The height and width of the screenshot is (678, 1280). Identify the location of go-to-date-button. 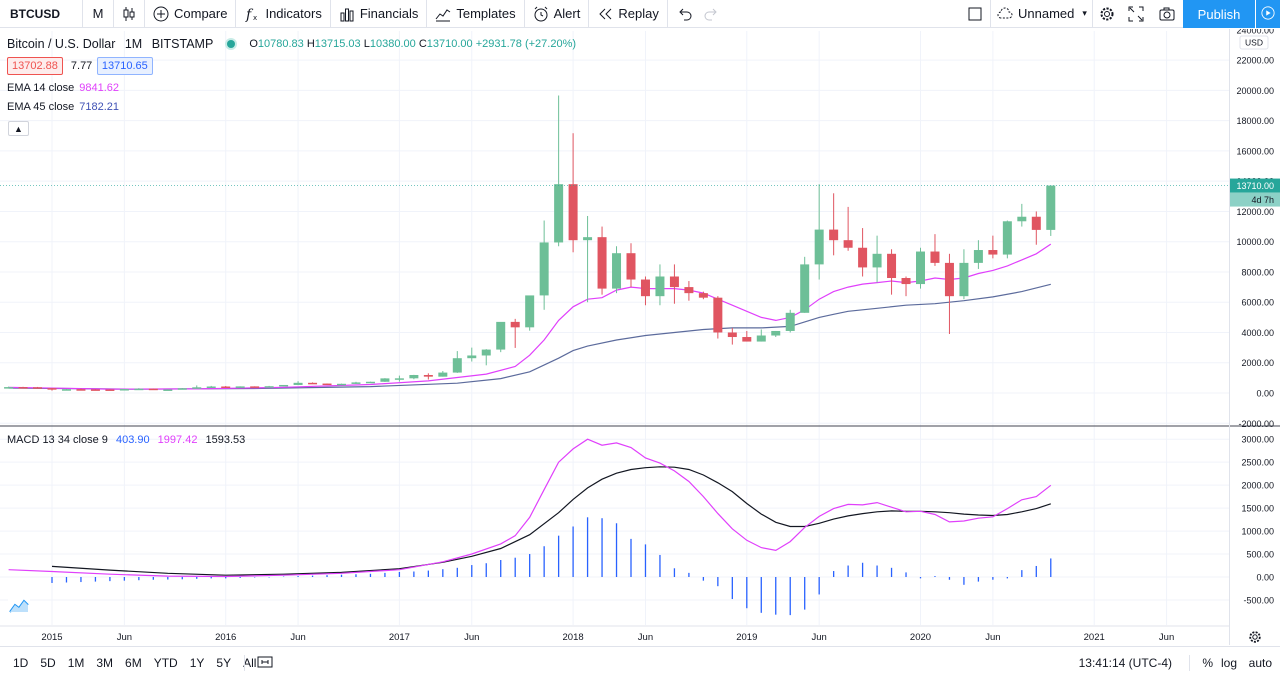
(265, 663).